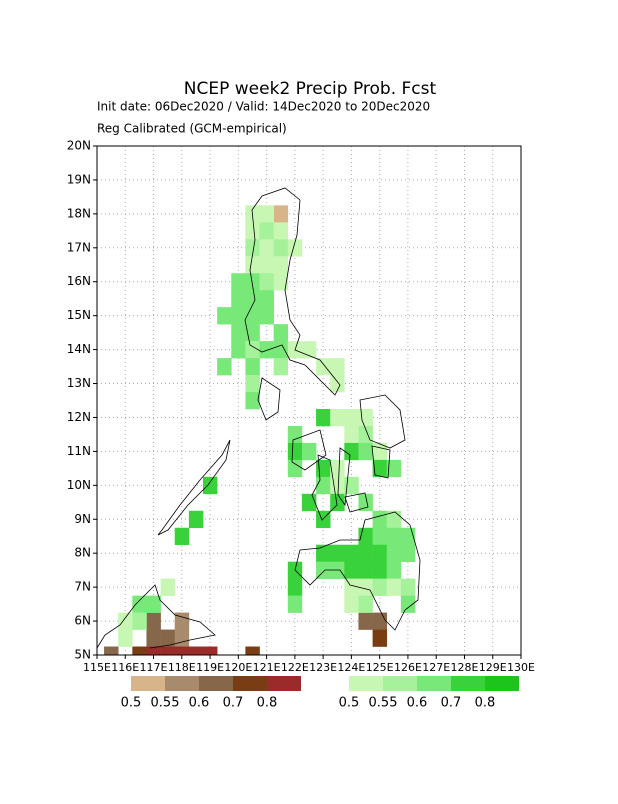  I want to click on mindanao, so click(357, 571).